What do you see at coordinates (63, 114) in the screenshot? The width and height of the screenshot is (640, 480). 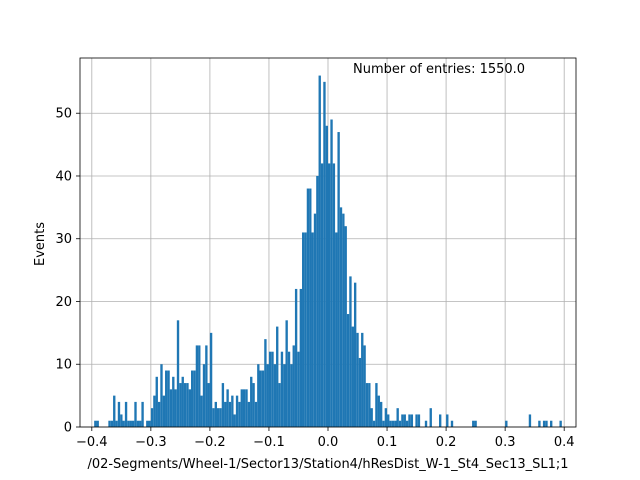 I see `y-tick-label: 50` at bounding box center [63, 114].